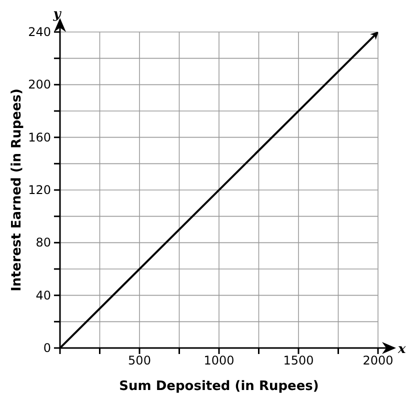 This screenshot has height=404, width=408. What do you see at coordinates (17, 190) in the screenshot?
I see `y-axis-title: Interest Earned (in Rupees)` at bounding box center [17, 190].